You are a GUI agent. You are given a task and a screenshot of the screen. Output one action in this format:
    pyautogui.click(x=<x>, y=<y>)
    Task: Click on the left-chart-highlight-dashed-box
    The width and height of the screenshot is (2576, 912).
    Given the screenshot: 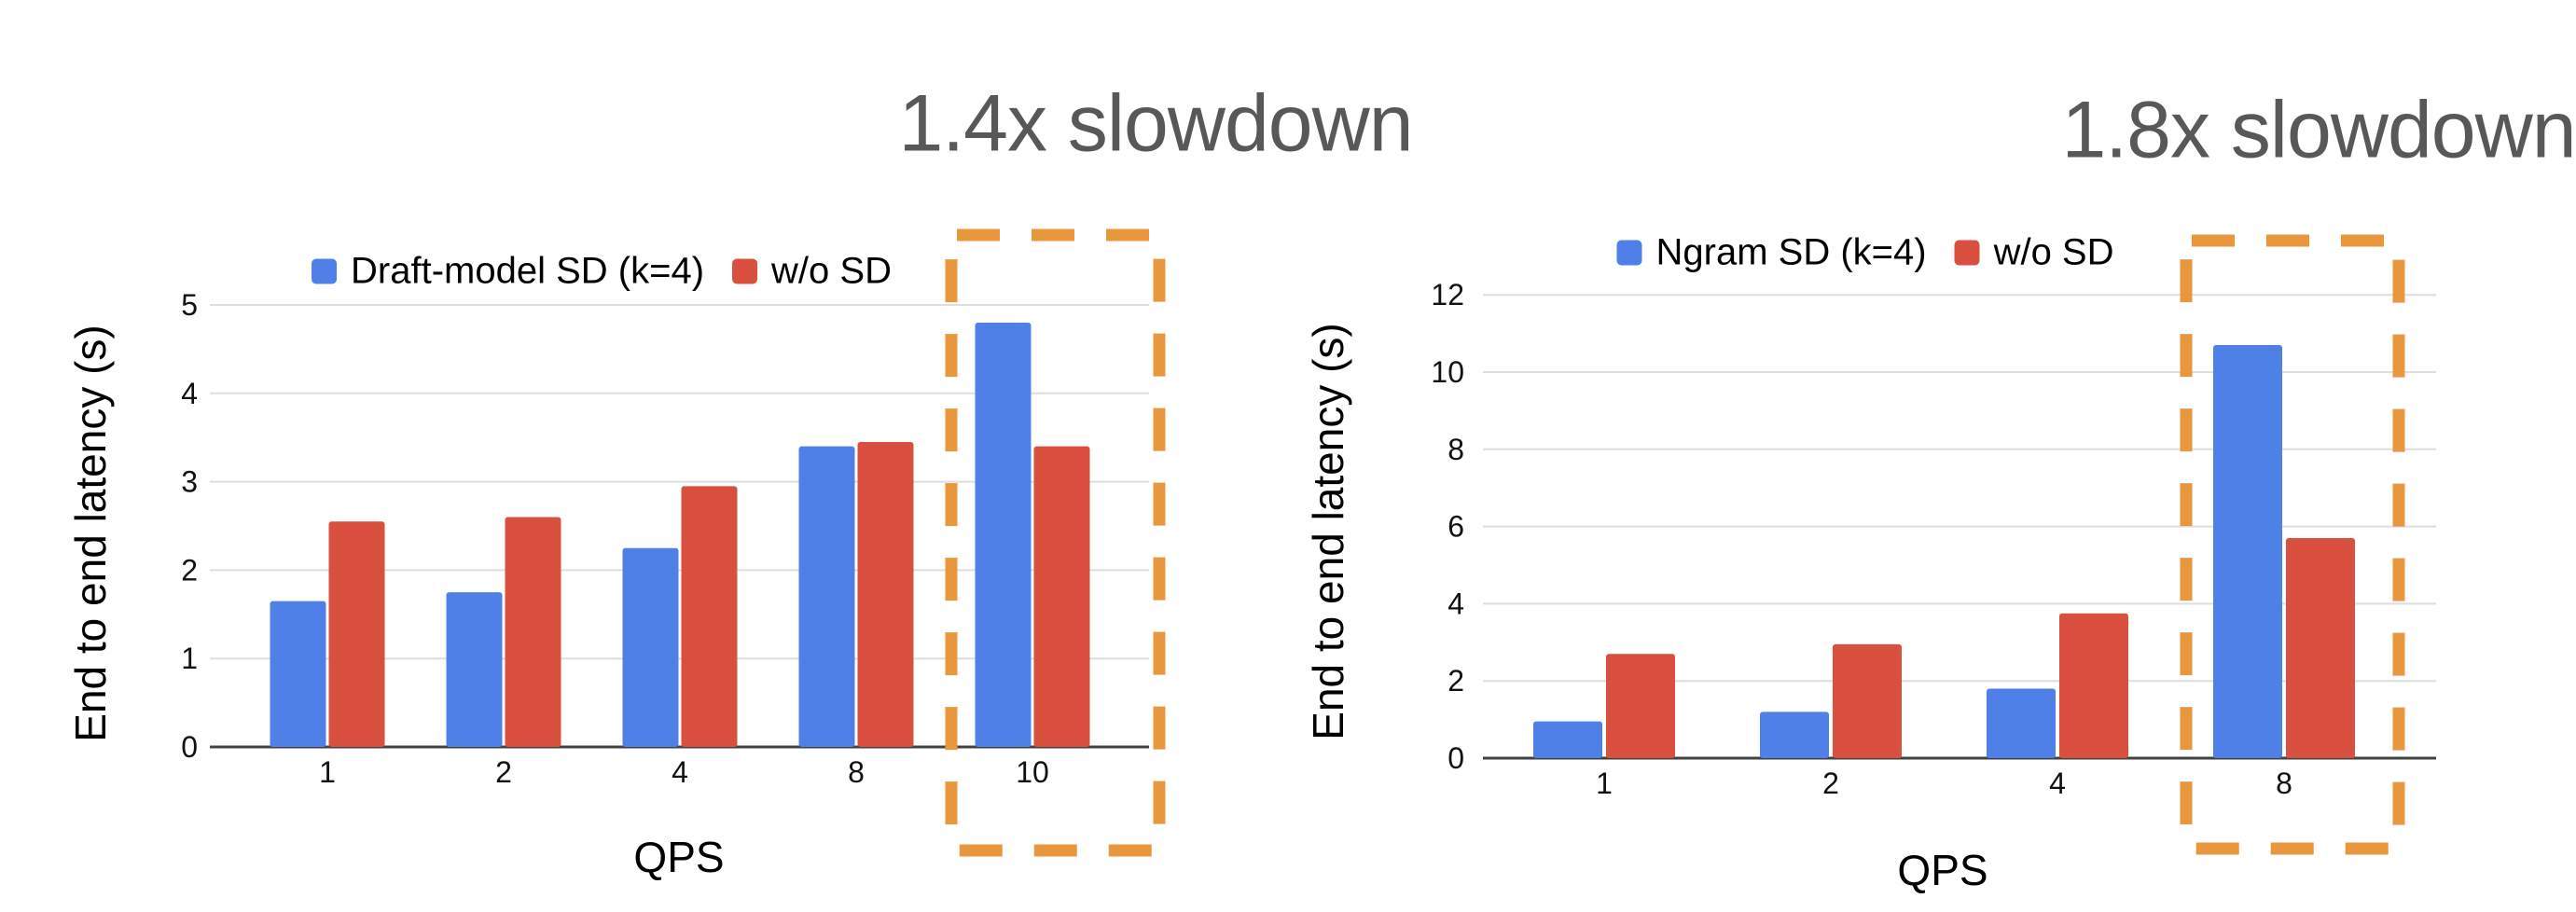 What is the action you would take?
    pyautogui.click(x=1055, y=542)
    